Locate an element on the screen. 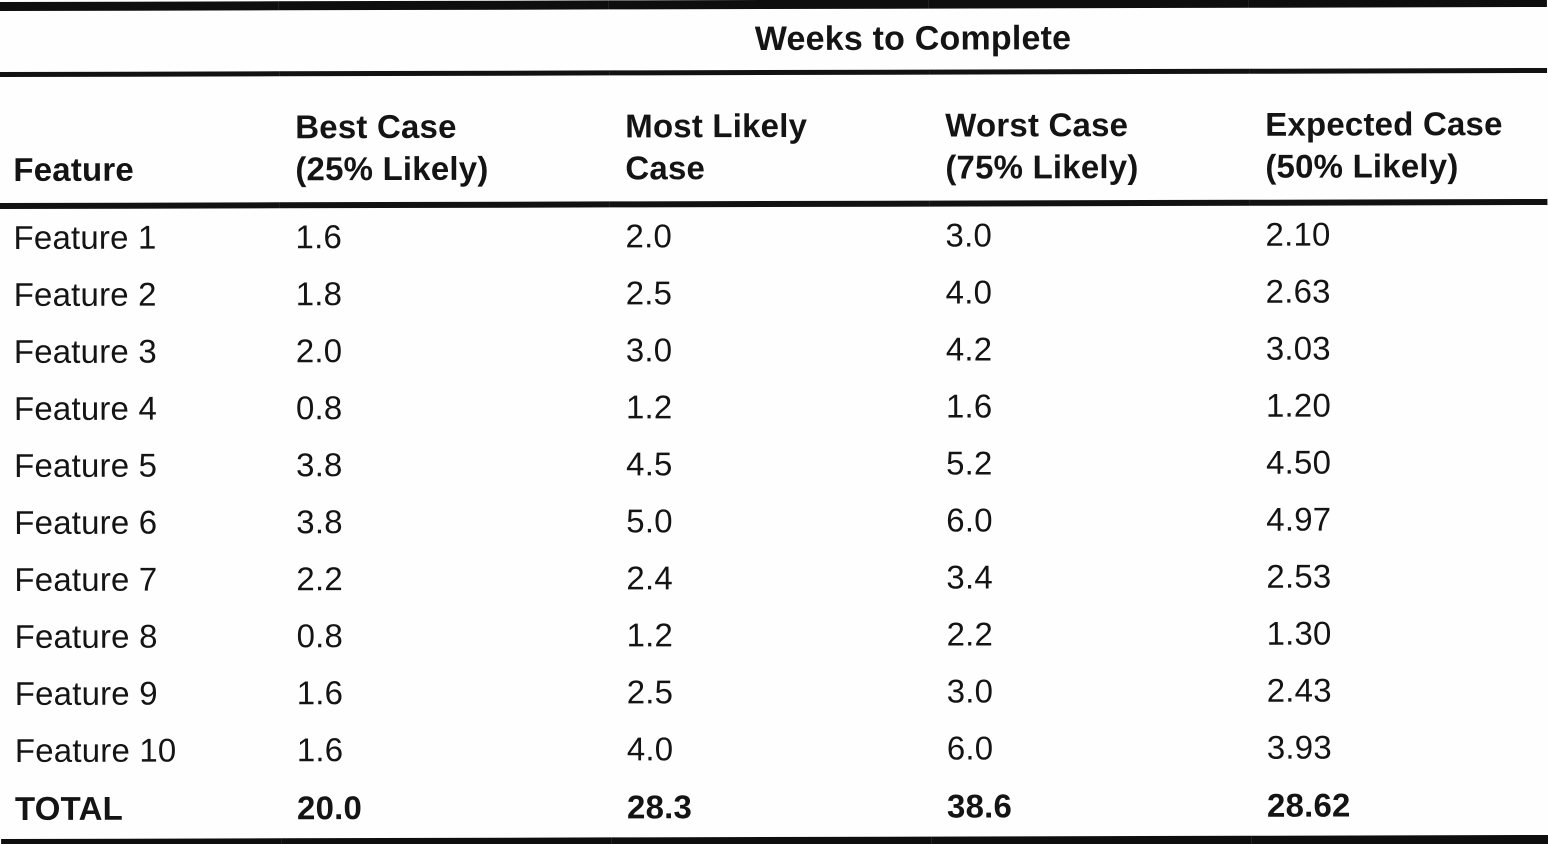 This screenshot has width=1548, height=844. column-header-best-case: Best Case (25% Likely) is located at coordinates (444, 139).